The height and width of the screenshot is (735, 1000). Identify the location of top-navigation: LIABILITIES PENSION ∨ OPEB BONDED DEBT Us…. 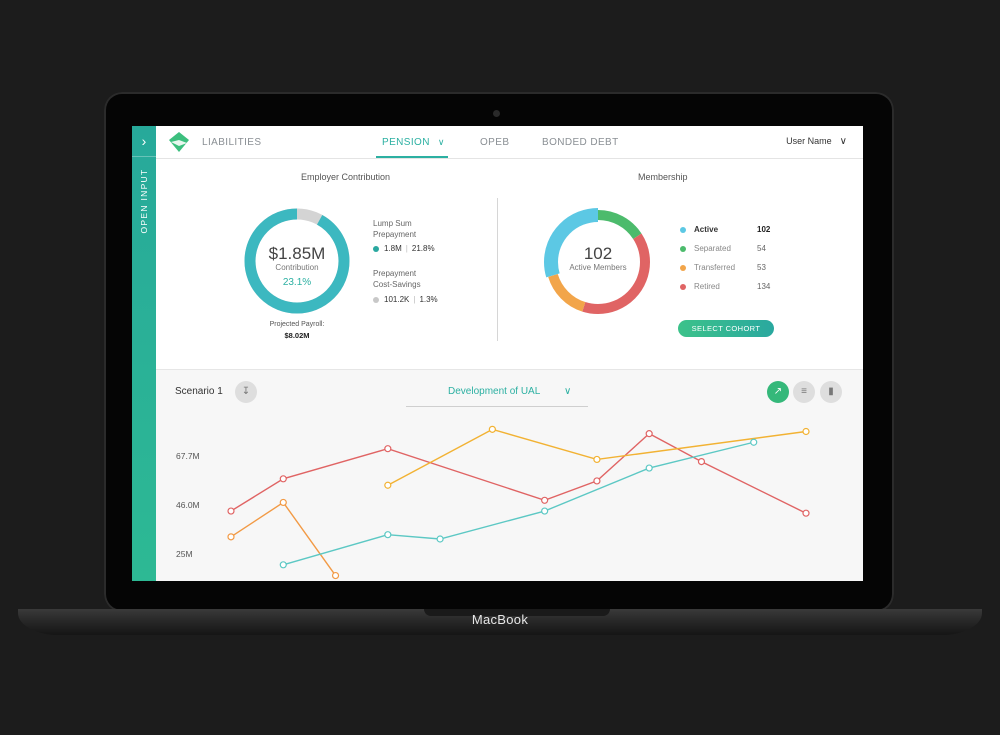
(509, 142).